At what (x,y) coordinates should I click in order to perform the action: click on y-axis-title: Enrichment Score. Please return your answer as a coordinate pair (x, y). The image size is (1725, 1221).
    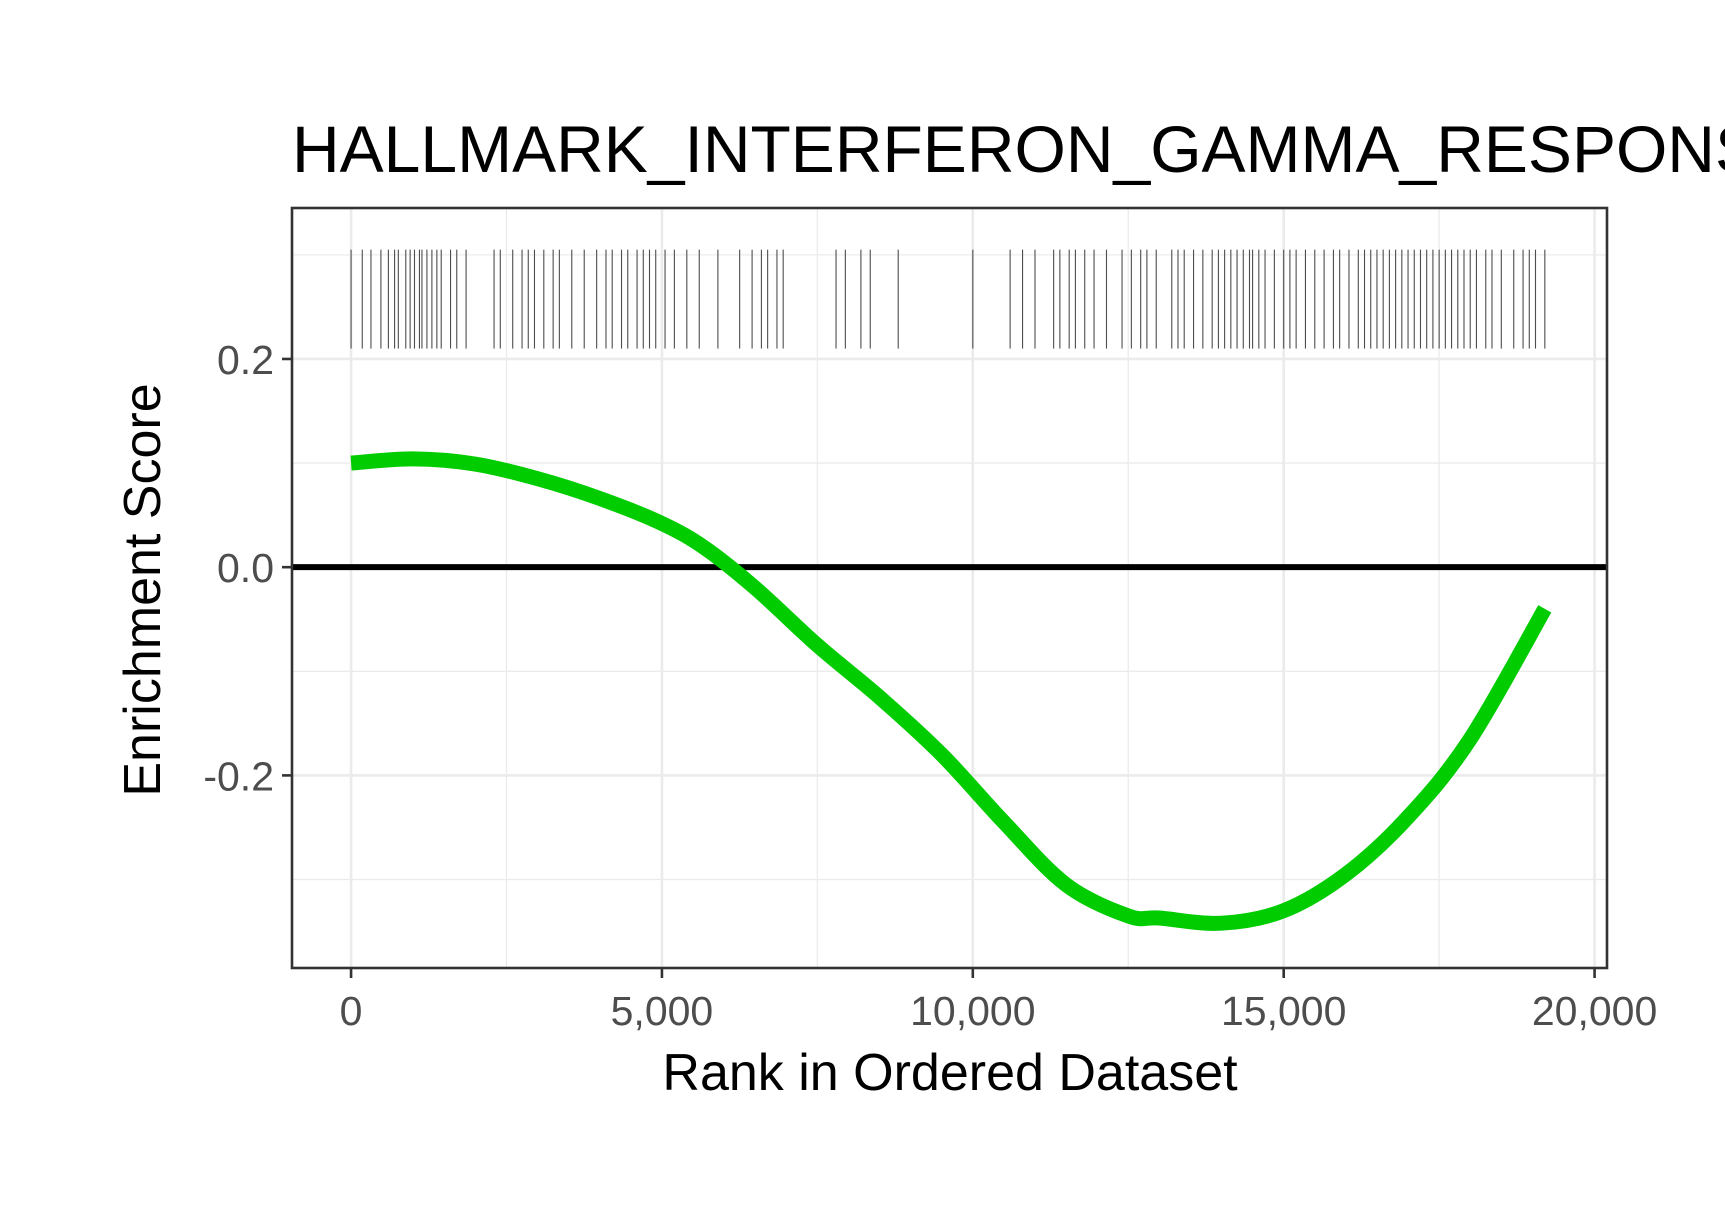
    Looking at the image, I should click on (143, 589).